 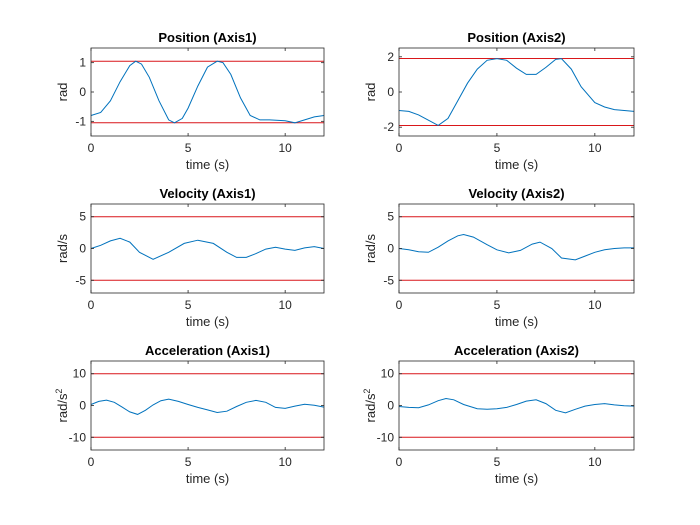 I want to click on y-tick-label: 1, so click(x=82, y=63).